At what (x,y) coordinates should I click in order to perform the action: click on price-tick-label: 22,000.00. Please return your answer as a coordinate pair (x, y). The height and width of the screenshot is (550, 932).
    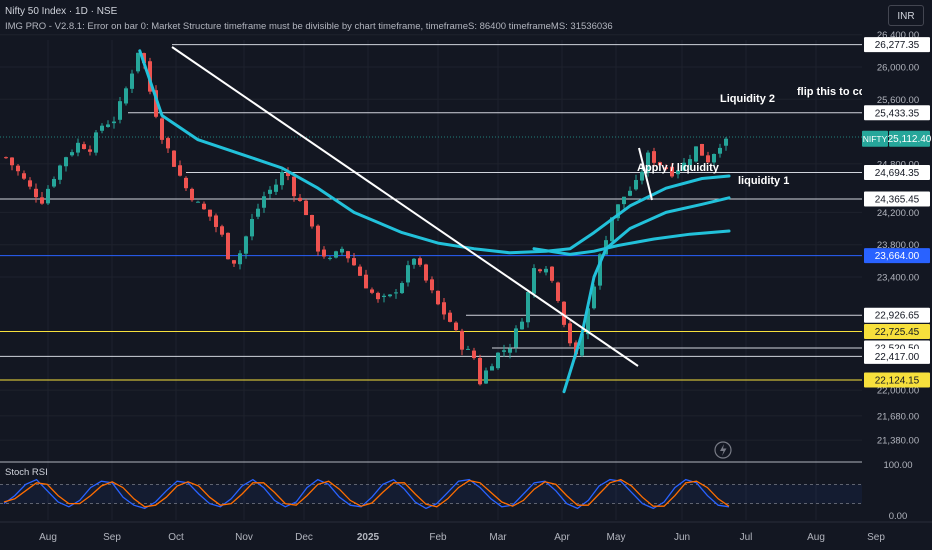
    Looking at the image, I should click on (898, 391).